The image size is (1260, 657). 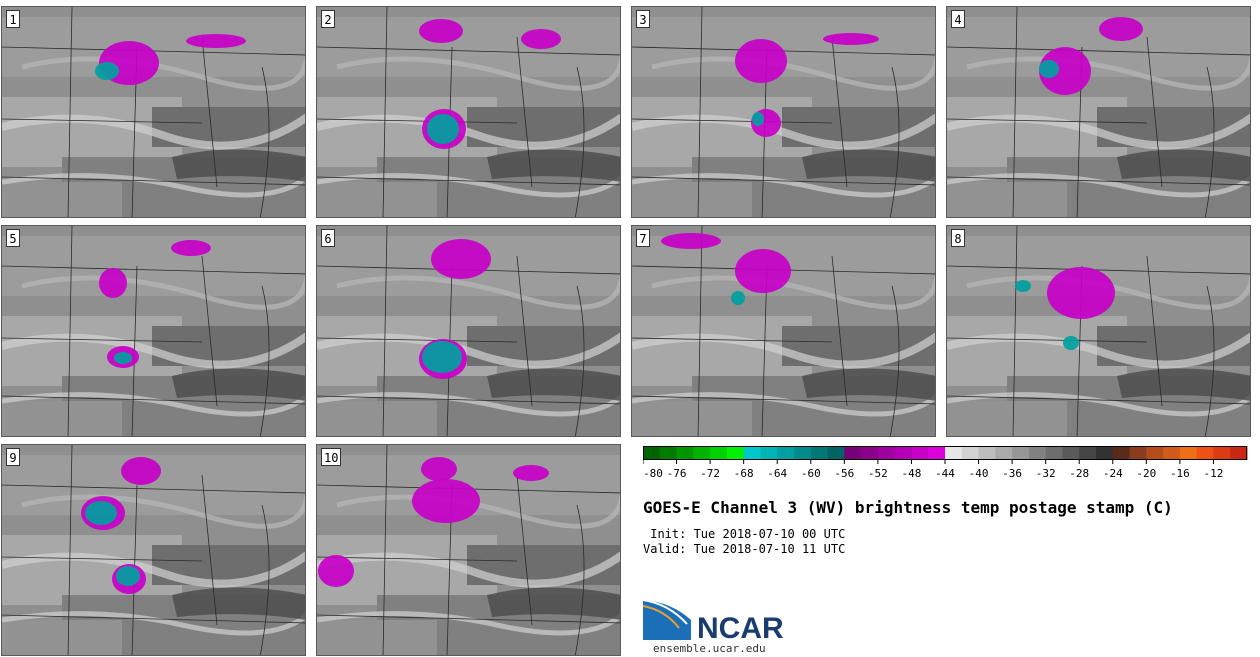 I want to click on colorbar-tick-label: -16, so click(x=1180, y=473).